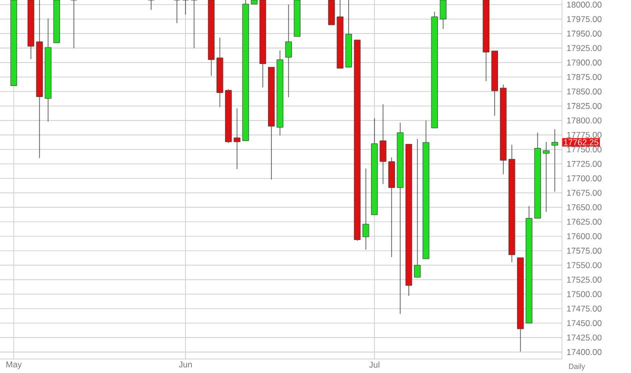 This screenshot has height=373, width=631. What do you see at coordinates (14, 366) in the screenshot?
I see `x-tick-label: May` at bounding box center [14, 366].